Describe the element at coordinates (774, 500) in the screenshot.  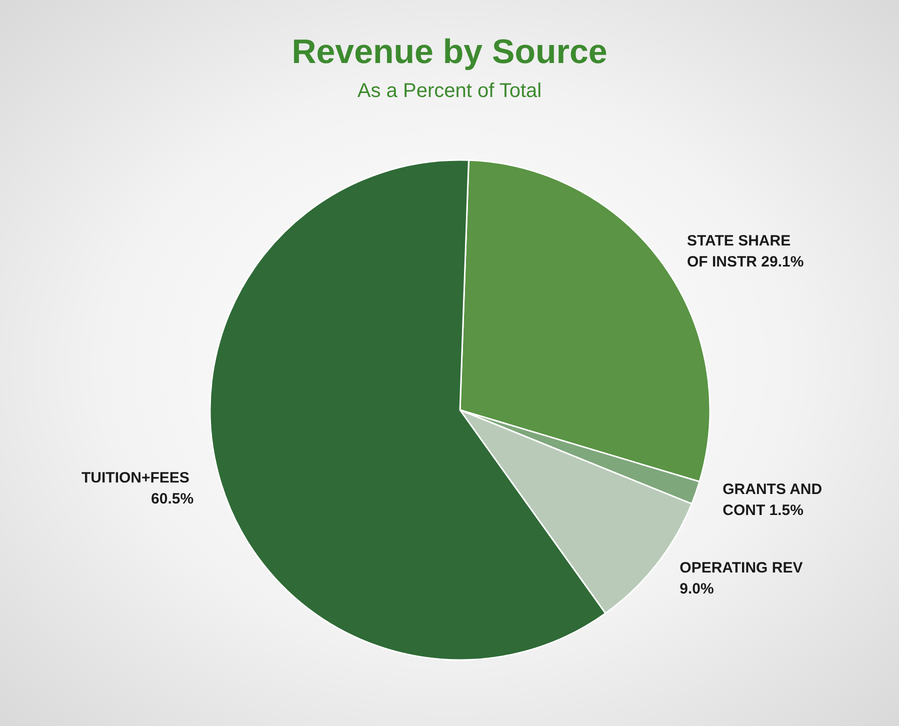
I see `slice-label: GRANTS AND CONT 1.5%` at that location.